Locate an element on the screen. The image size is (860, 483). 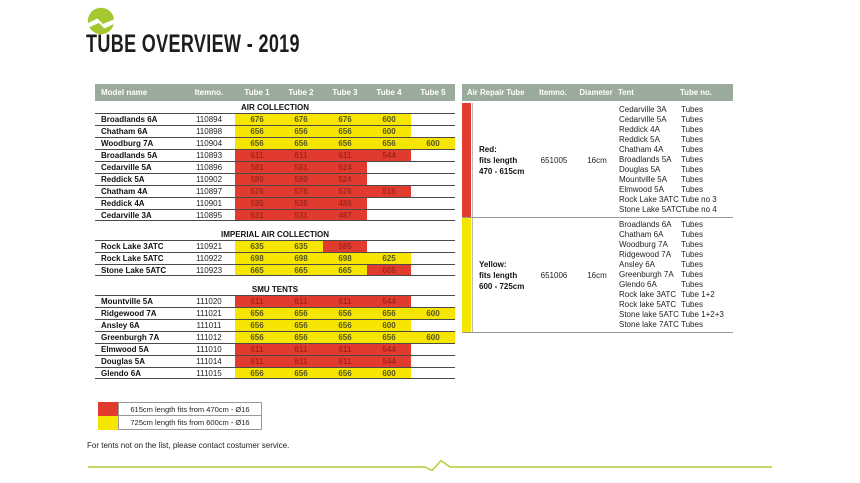
itemno-cell: 111014 is located at coordinates (209, 361).